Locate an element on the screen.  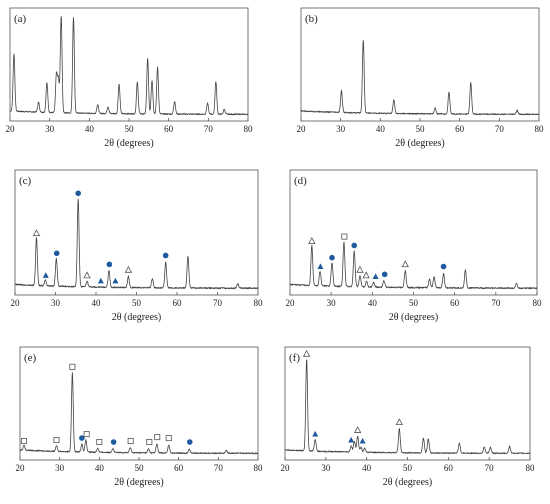
panel-label: (c) is located at coordinates (25, 181).